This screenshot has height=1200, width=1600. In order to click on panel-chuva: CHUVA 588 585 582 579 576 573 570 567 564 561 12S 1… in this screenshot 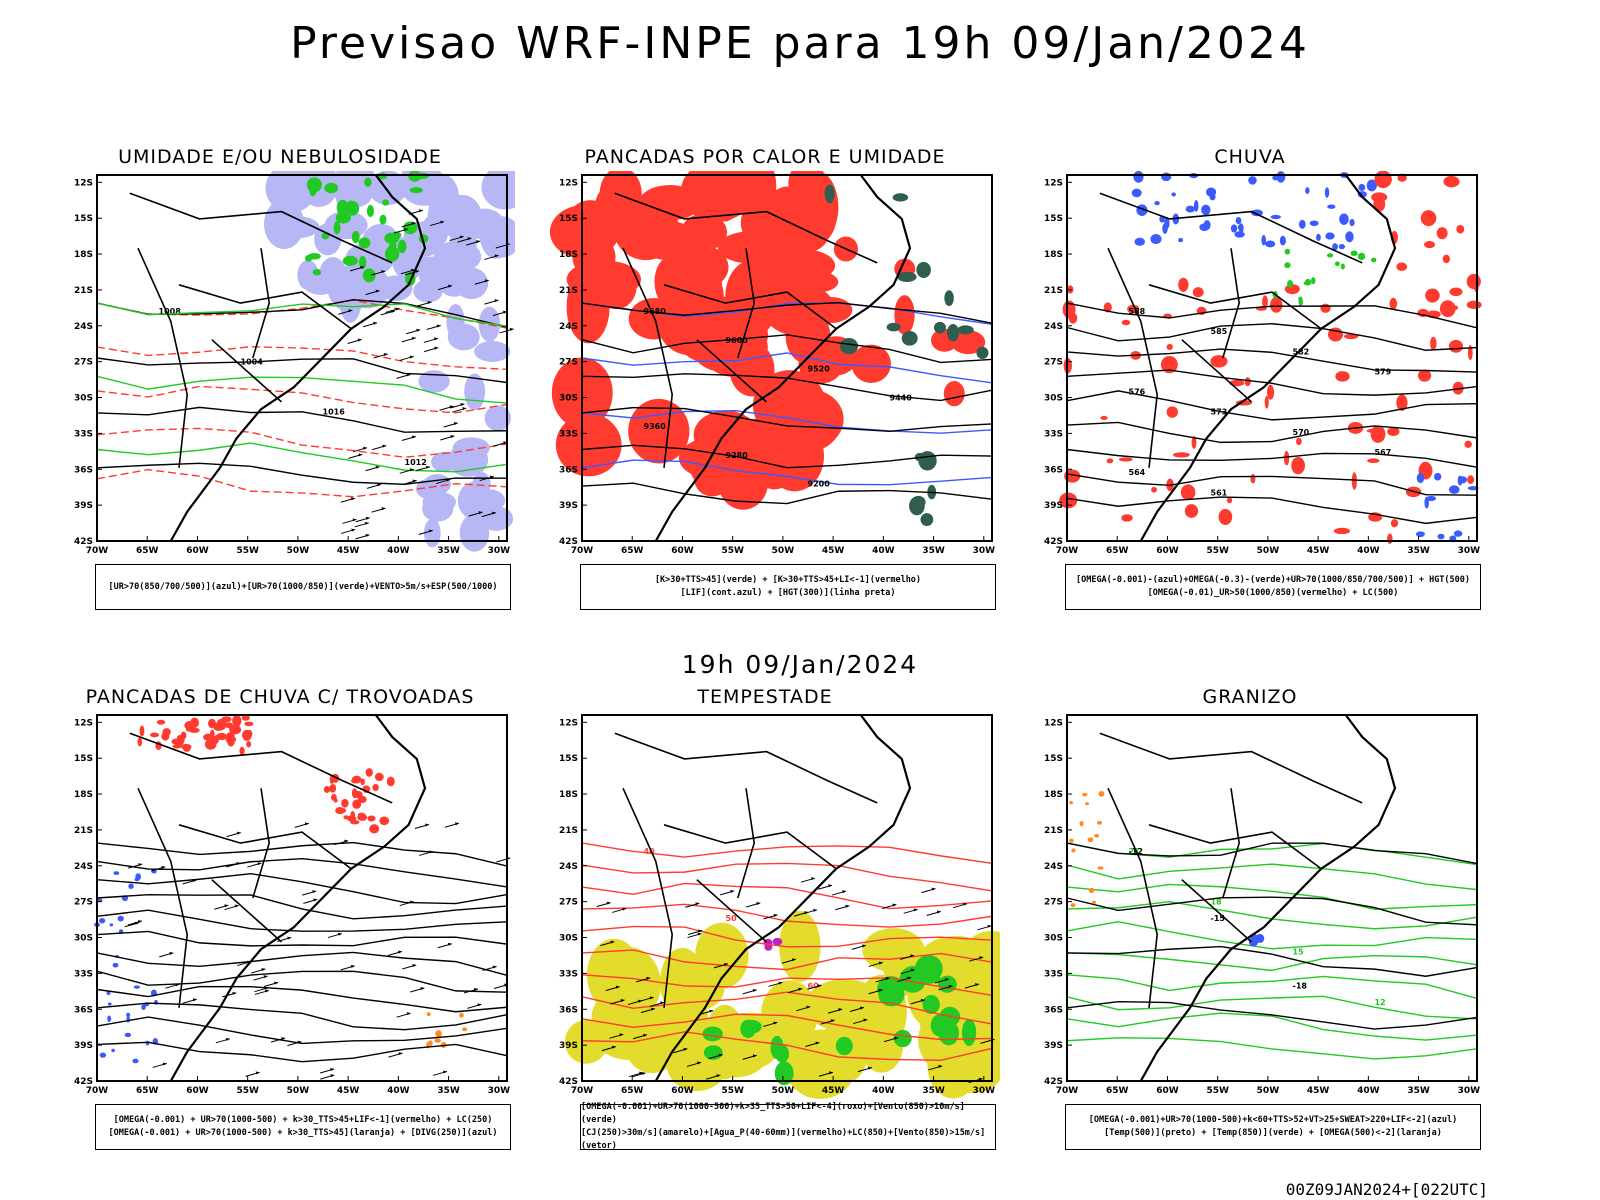, I will do `click(1250, 381)`.